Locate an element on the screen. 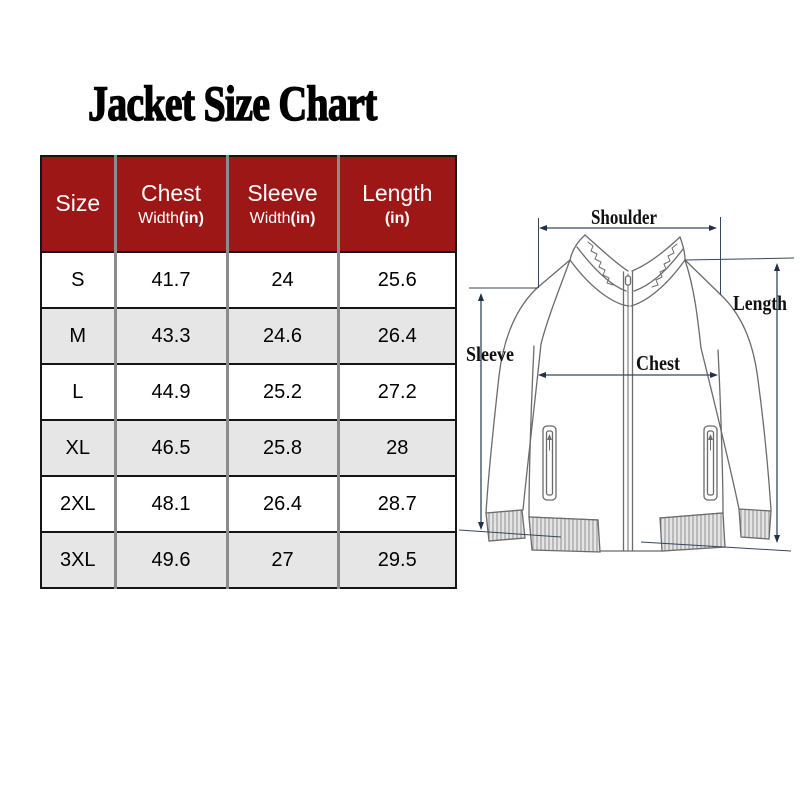  collar-inner-right is located at coordinates (658, 270).